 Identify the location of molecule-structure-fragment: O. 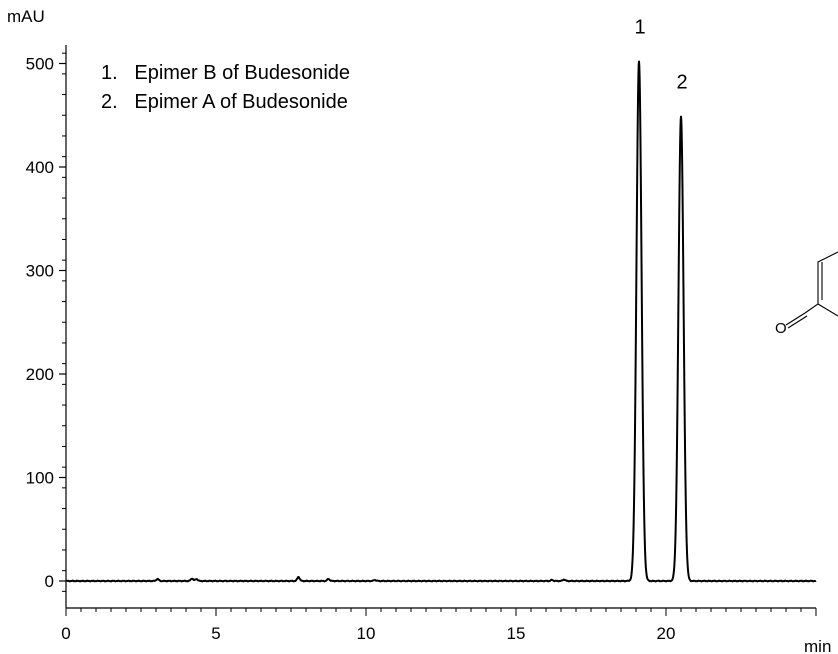
(806, 294).